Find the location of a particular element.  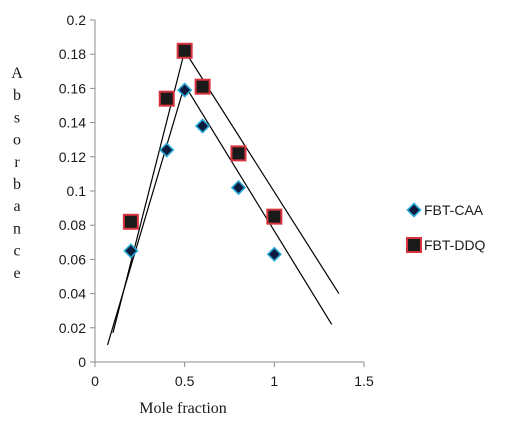

y-axis-title-letter: r is located at coordinates (17, 162).